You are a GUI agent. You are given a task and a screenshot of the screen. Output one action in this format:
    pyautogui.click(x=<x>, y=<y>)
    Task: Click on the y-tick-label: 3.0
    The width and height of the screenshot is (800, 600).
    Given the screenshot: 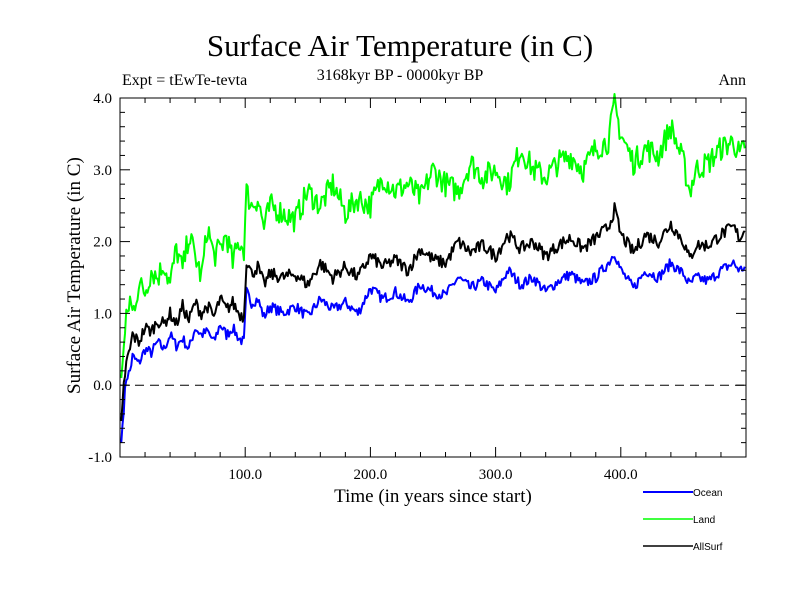 What is the action you would take?
    pyautogui.click(x=102, y=171)
    